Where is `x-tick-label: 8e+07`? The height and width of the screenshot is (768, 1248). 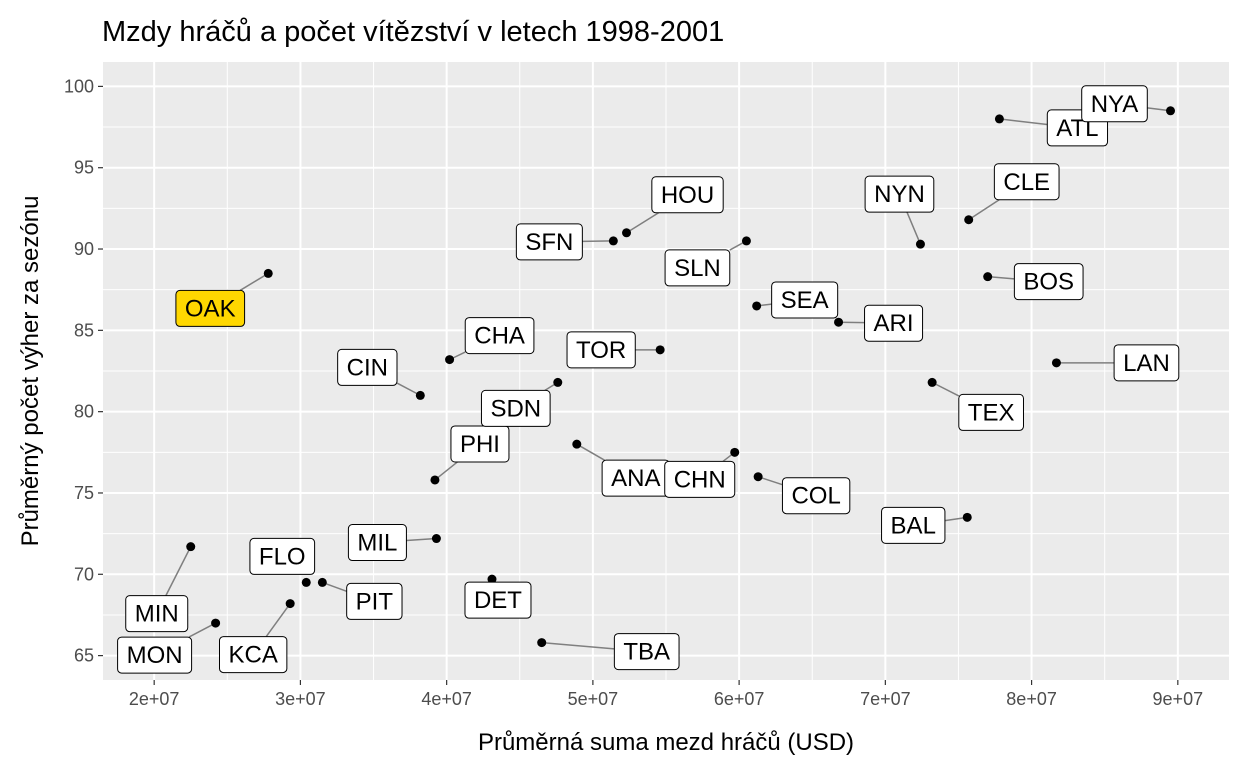 x-tick-label: 8e+07 is located at coordinates (1031, 699).